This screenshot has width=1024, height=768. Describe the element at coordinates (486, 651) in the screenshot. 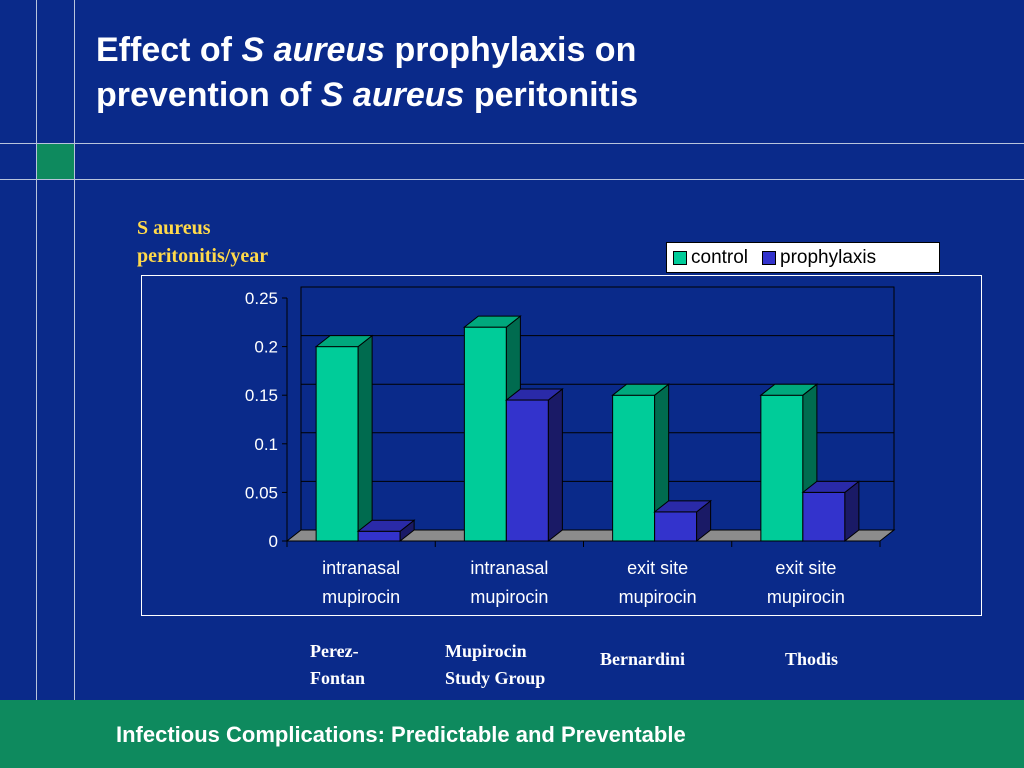

I see `study-text: Mupirocin` at that location.